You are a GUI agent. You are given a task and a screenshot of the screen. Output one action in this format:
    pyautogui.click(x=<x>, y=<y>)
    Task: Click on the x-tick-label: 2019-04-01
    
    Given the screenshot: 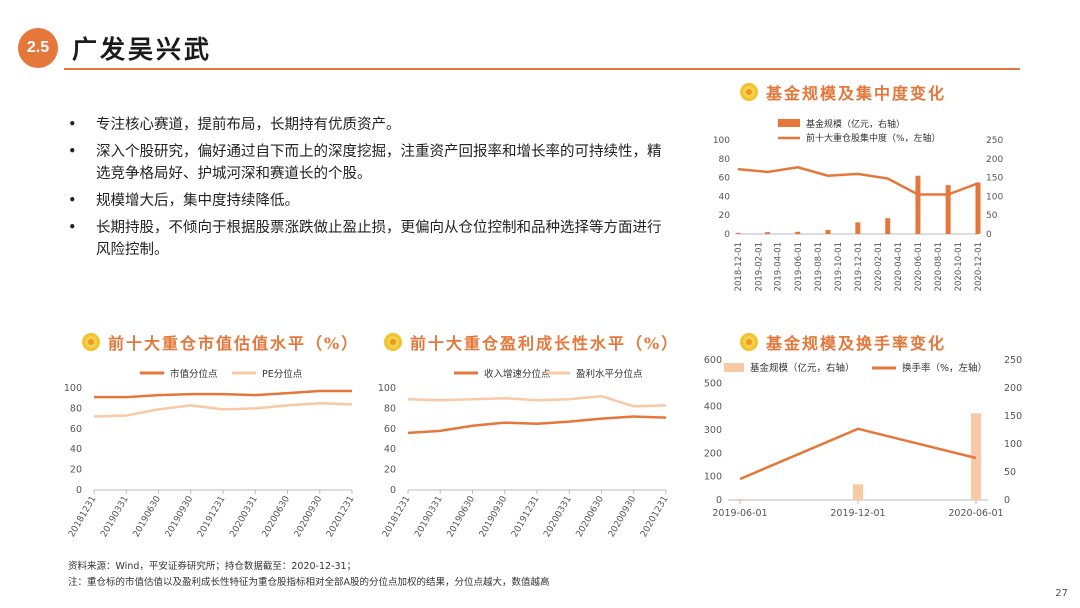 What is the action you would take?
    pyautogui.click(x=779, y=266)
    